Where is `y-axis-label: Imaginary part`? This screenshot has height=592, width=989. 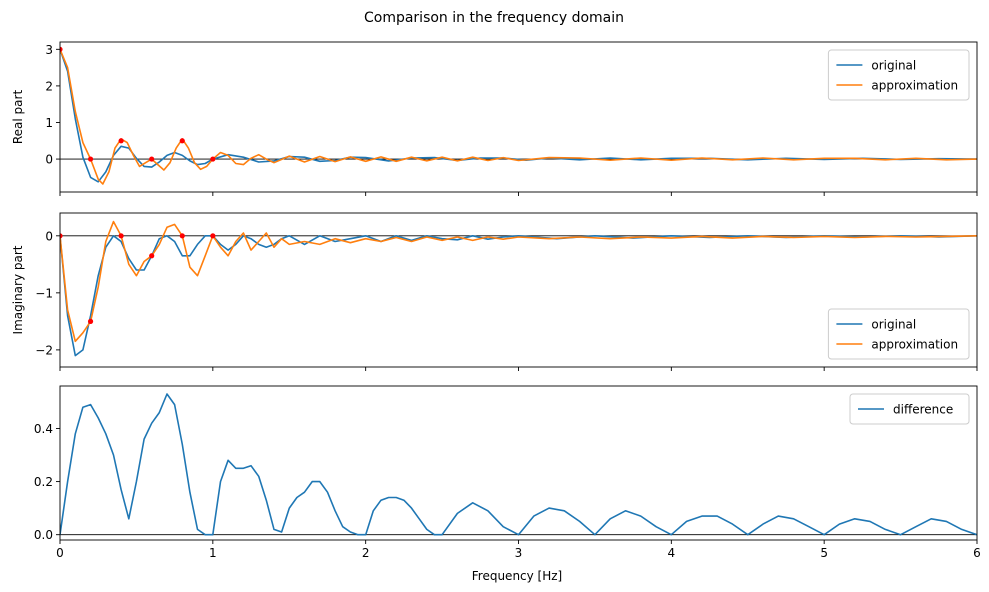
y-axis-label: Imaginary part is located at coordinates (18, 289).